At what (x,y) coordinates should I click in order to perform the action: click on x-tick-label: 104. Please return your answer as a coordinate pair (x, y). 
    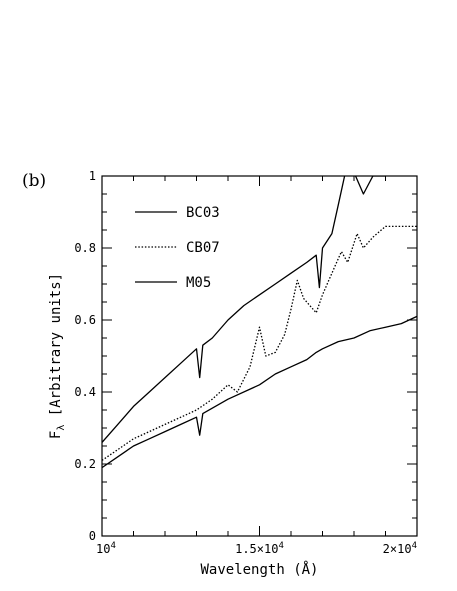
    Looking at the image, I should click on (106, 548).